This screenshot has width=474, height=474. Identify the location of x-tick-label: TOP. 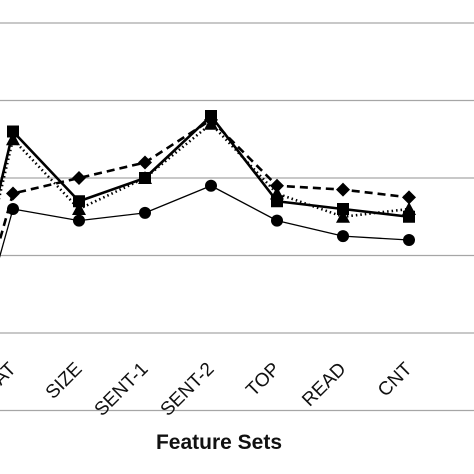
(263, 380).